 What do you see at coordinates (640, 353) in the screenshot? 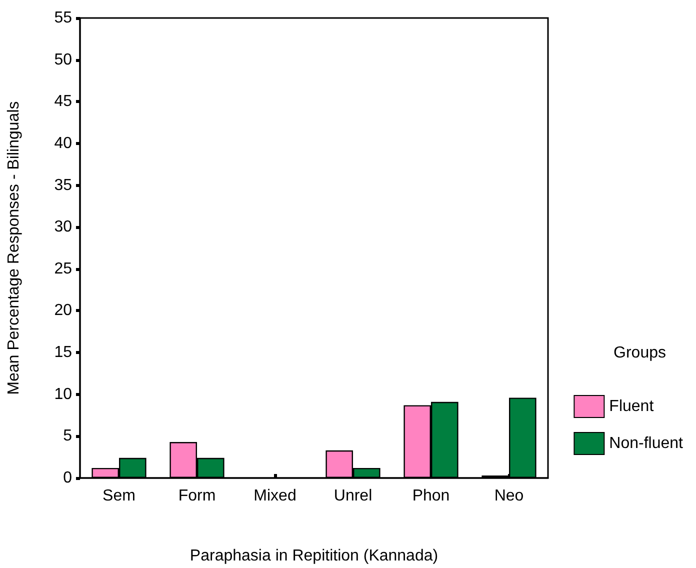
I see `legend-title: Groups` at bounding box center [640, 353].